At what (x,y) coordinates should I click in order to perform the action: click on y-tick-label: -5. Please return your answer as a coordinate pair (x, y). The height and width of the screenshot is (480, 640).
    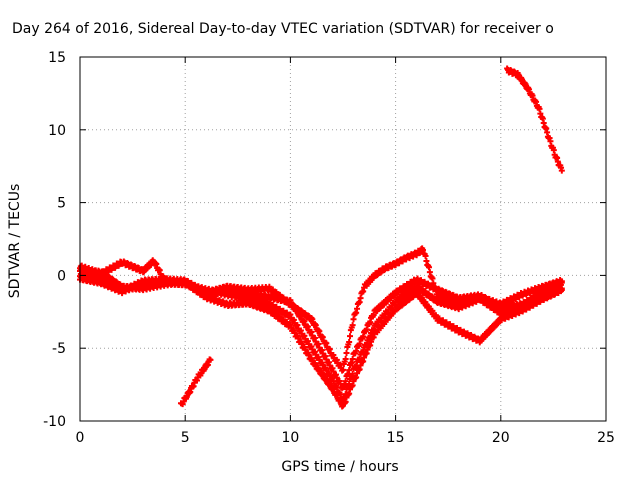
    Looking at the image, I should click on (59, 349).